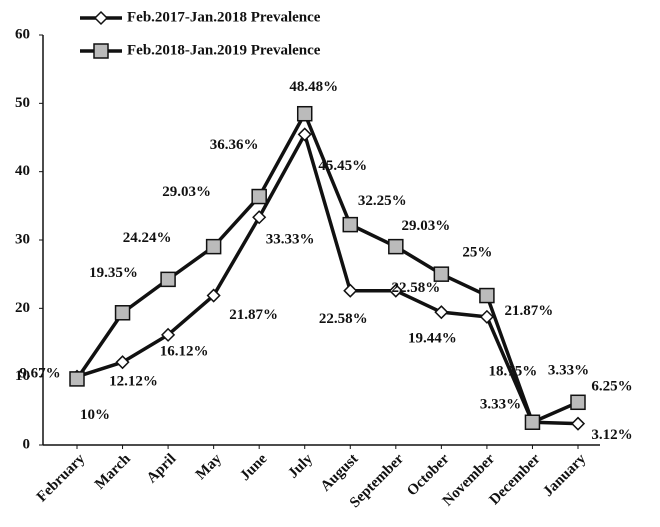 The width and height of the screenshot is (660, 527). I want to click on y-tick-label: 40, so click(22, 171).